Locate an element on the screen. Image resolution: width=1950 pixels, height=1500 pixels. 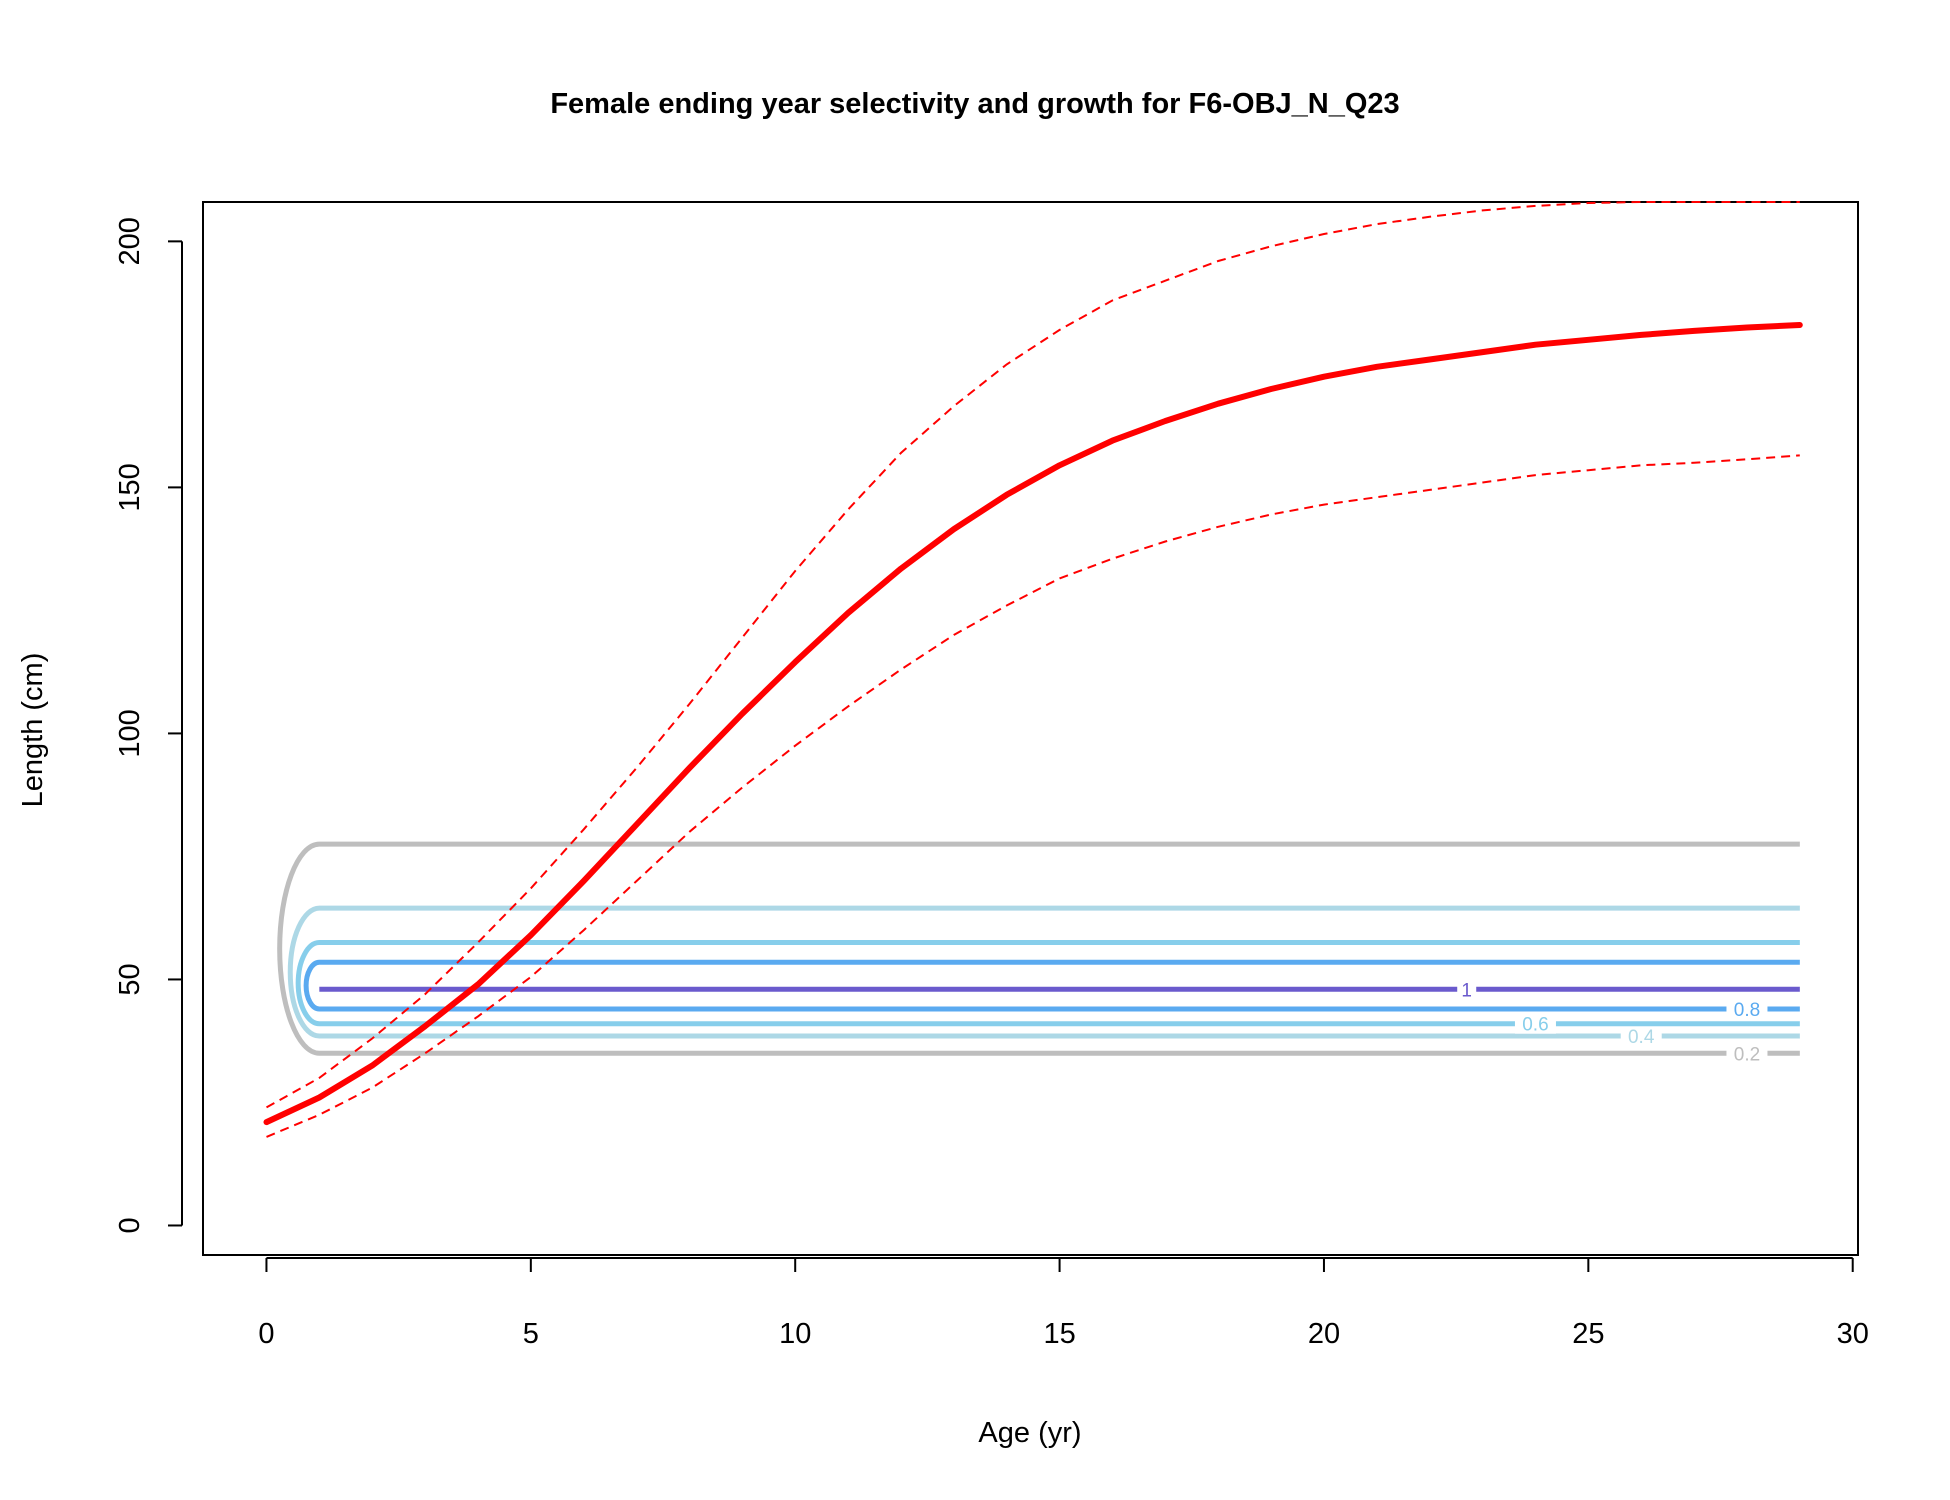
contour-label: 1 is located at coordinates (1466, 990).